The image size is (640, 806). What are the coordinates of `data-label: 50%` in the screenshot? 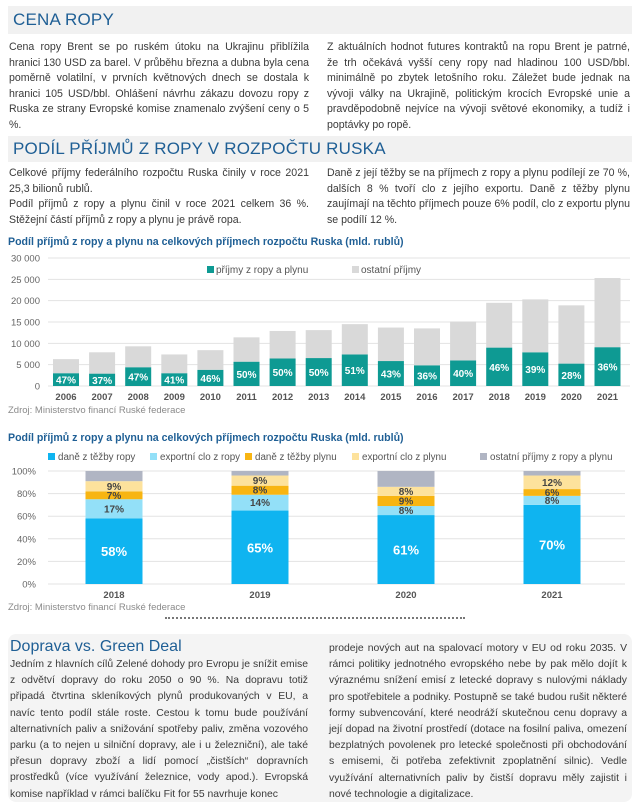 It's located at (319, 373).